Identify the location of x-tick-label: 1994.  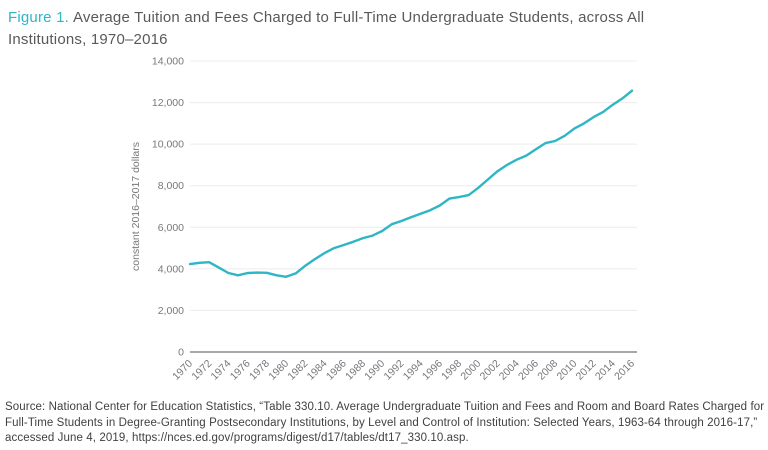
(413, 370).